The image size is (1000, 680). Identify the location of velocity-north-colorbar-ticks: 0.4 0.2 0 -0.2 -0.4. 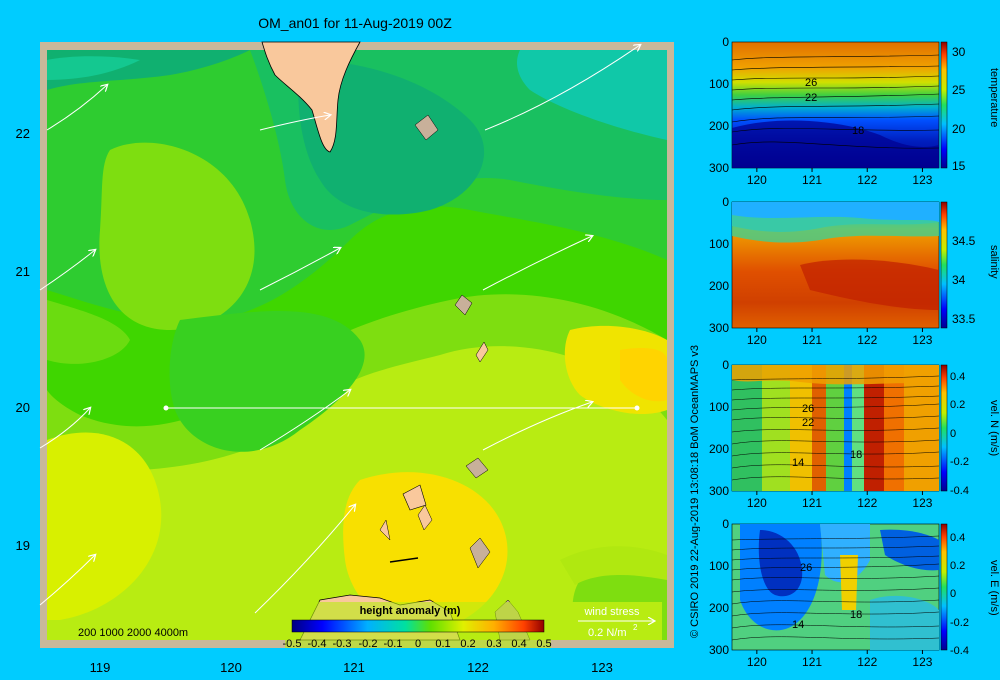
(959, 434).